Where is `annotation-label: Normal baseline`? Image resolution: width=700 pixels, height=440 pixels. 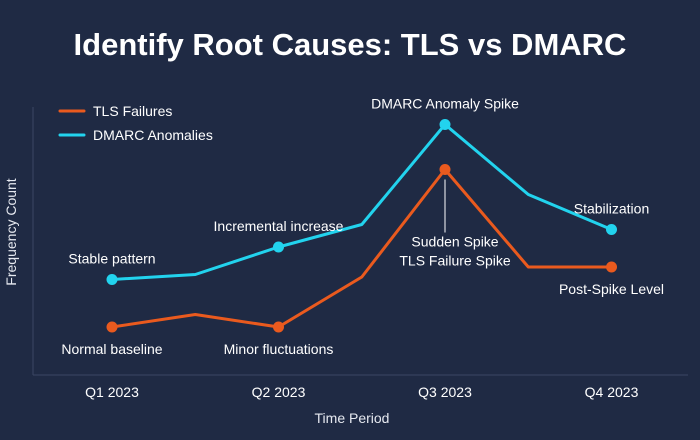 annotation-label: Normal baseline is located at coordinates (111, 349).